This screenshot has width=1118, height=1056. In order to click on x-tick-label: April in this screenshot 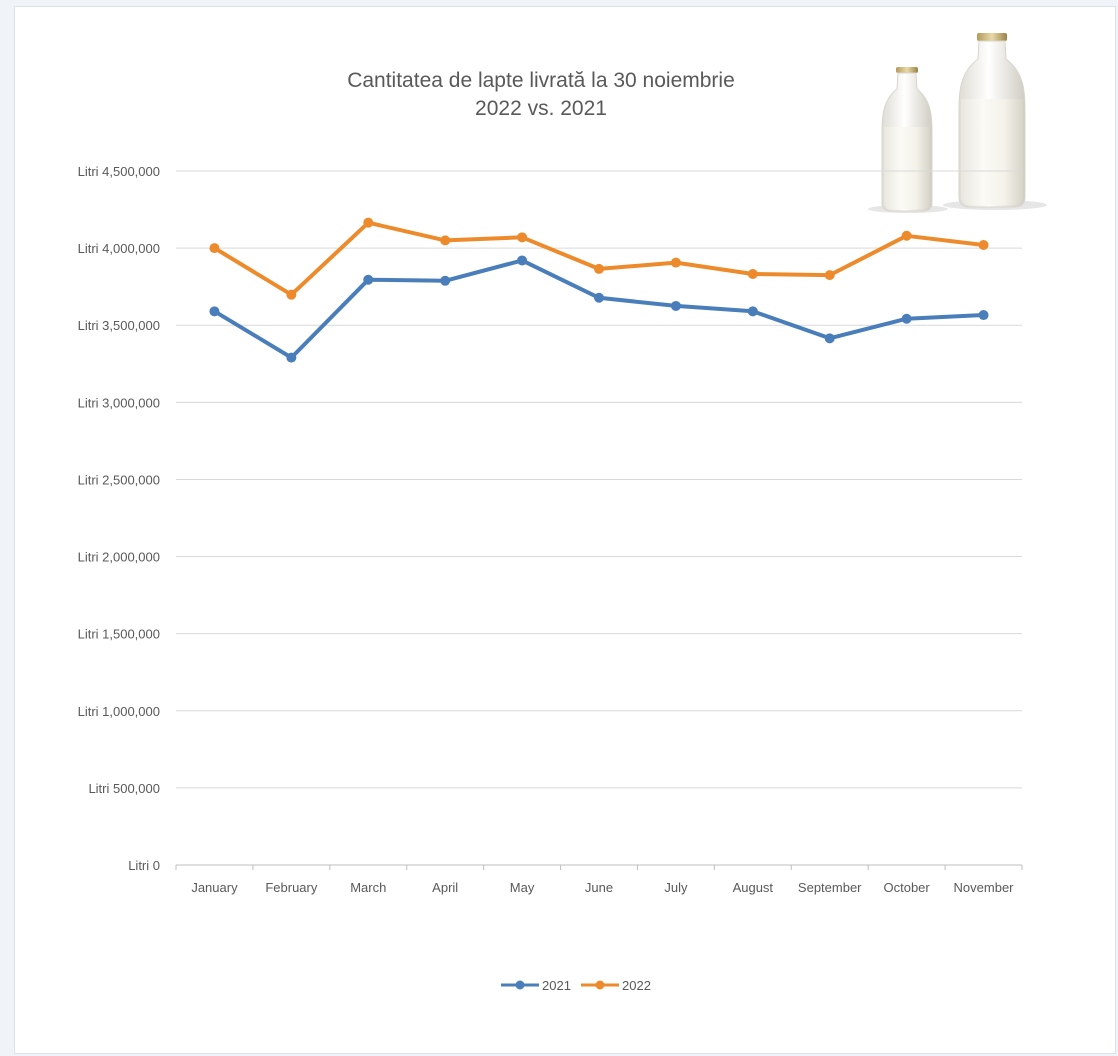, I will do `click(445, 887)`.